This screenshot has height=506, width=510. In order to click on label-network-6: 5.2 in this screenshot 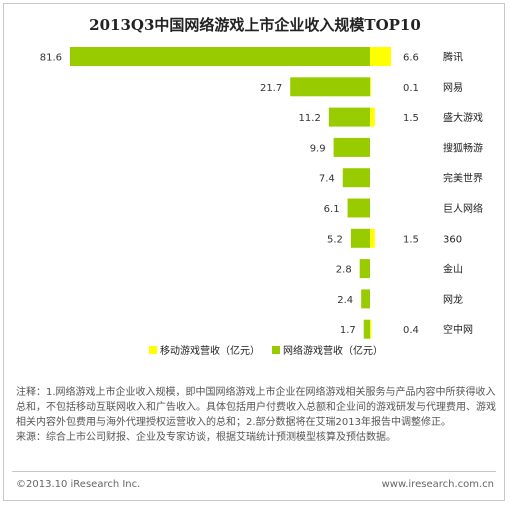, I will do `click(335, 239)`.